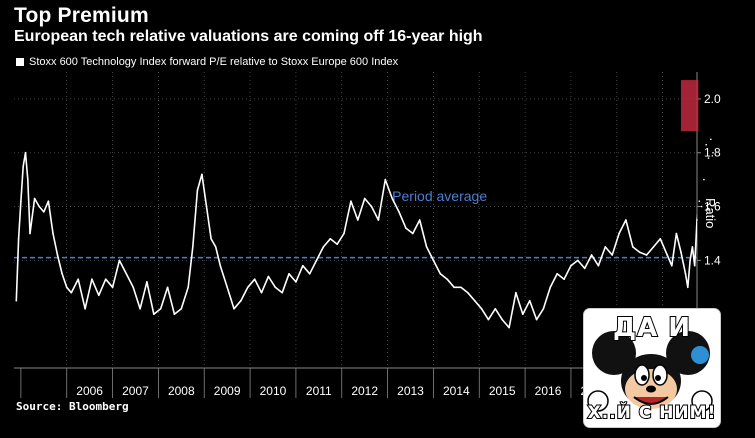 The width and height of the screenshot is (755, 438). I want to click on source-note: Source: Bloomberg, so click(72, 406).